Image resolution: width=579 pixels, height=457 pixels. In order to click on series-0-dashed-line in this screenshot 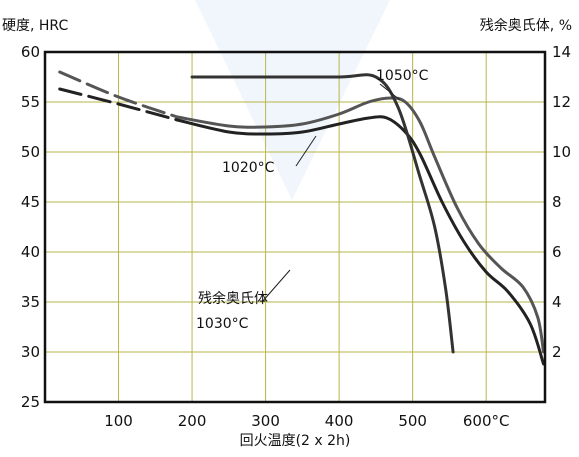, I will do `click(118, 94)`.